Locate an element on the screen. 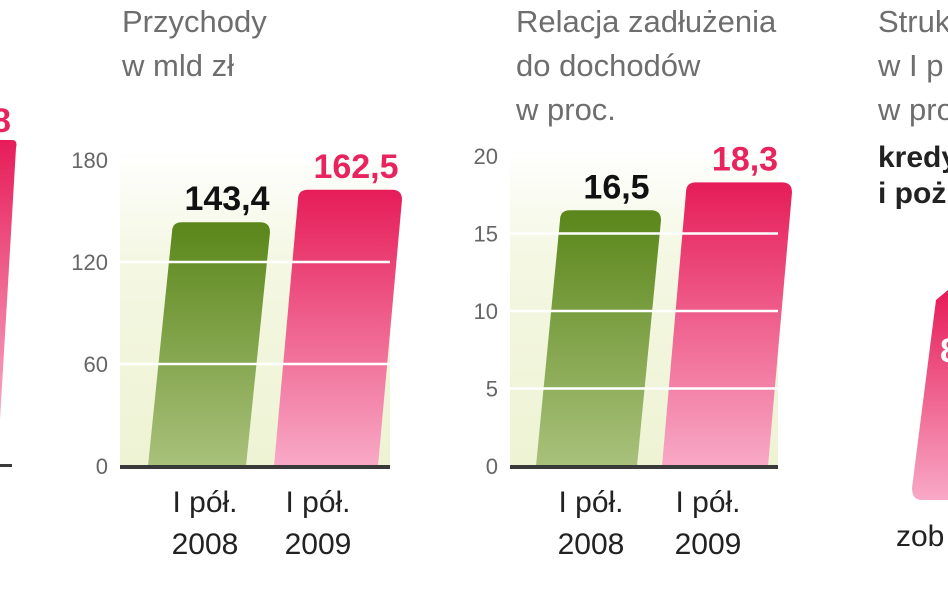  value-label: 143,4 is located at coordinates (226, 199).